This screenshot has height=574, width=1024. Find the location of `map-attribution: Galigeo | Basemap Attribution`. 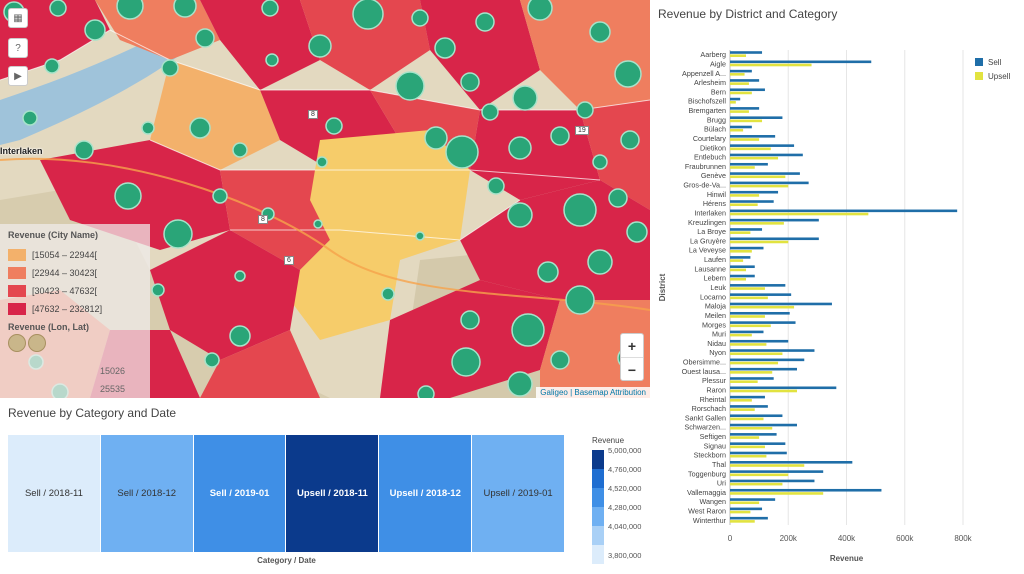

map-attribution: Galigeo | Basemap Attribution is located at coordinates (593, 392).